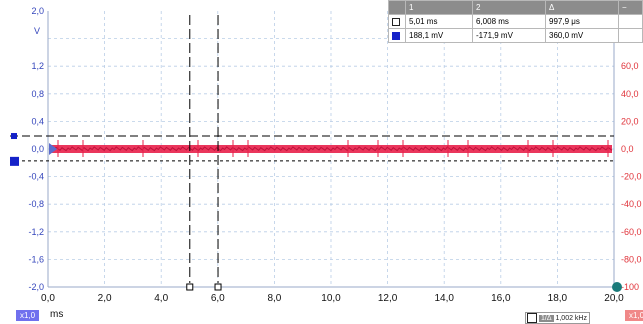 The image size is (643, 324). What do you see at coordinates (218, 298) in the screenshot?
I see `x-tick-label: 6,0` at bounding box center [218, 298].